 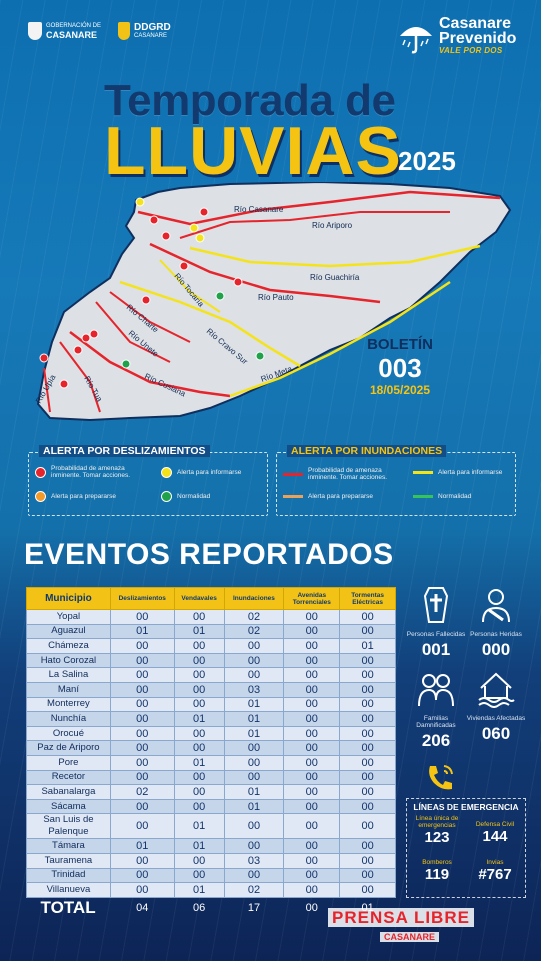 I want to click on river-cusiana, so click(x=150, y=364).